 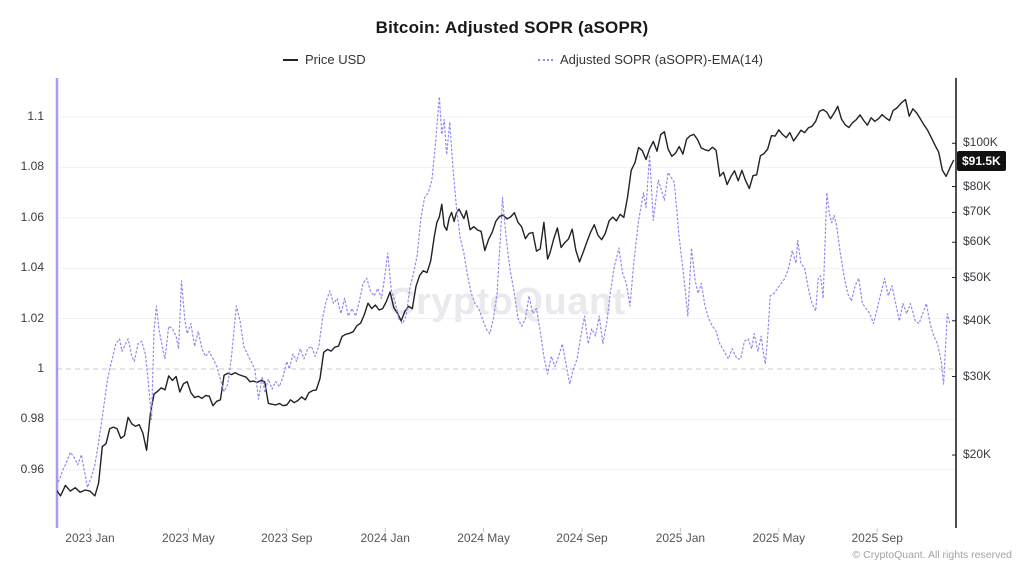 What do you see at coordinates (977, 319) in the screenshot?
I see `price-axis-tick-label: $40K` at bounding box center [977, 319].